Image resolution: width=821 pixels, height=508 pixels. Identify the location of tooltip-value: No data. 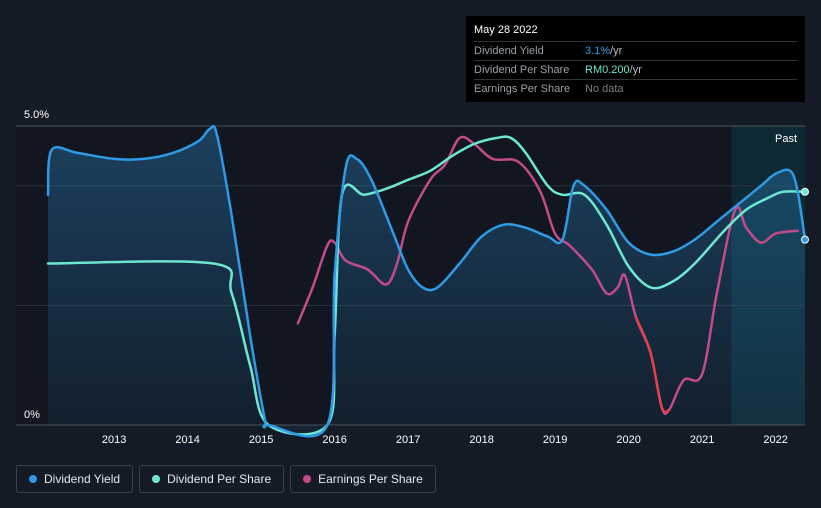
(604, 89).